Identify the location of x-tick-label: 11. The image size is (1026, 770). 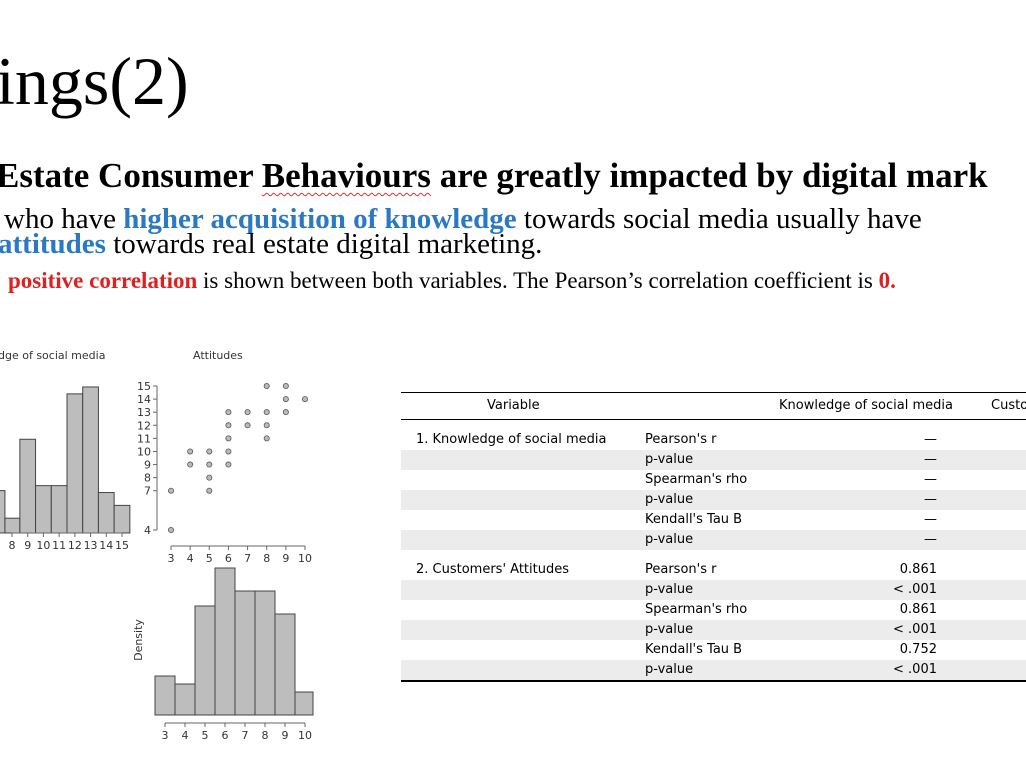
(59, 545).